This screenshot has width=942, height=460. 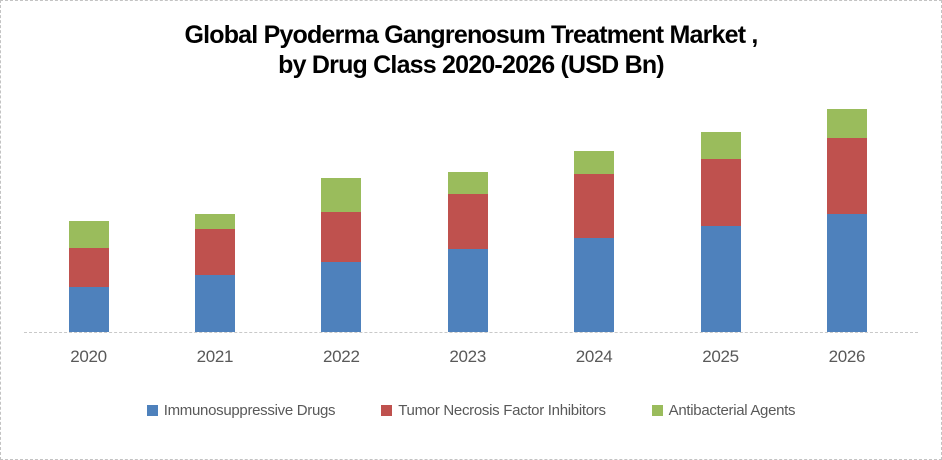 I want to click on x-axis-label-2025: 2025, so click(x=720, y=356).